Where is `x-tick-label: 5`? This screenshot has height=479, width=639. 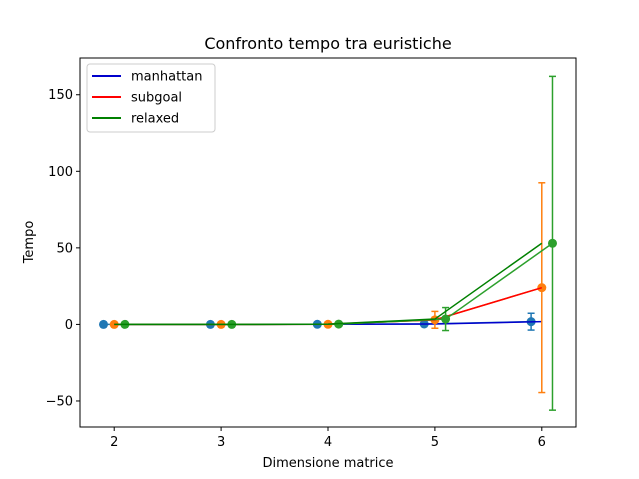
x-tick-label: 5 is located at coordinates (435, 442).